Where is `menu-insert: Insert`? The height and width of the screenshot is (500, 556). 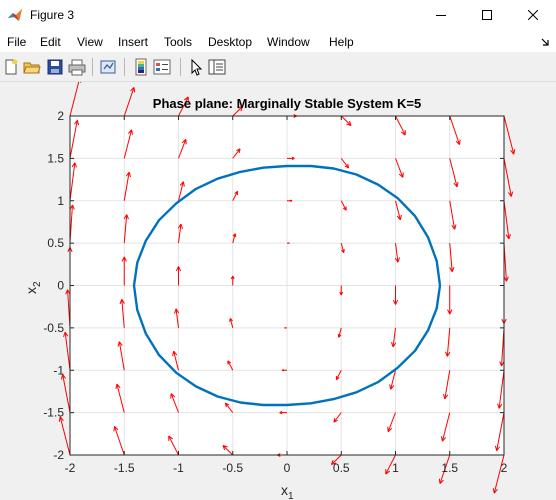
menu-insert: Insert is located at coordinates (133, 42).